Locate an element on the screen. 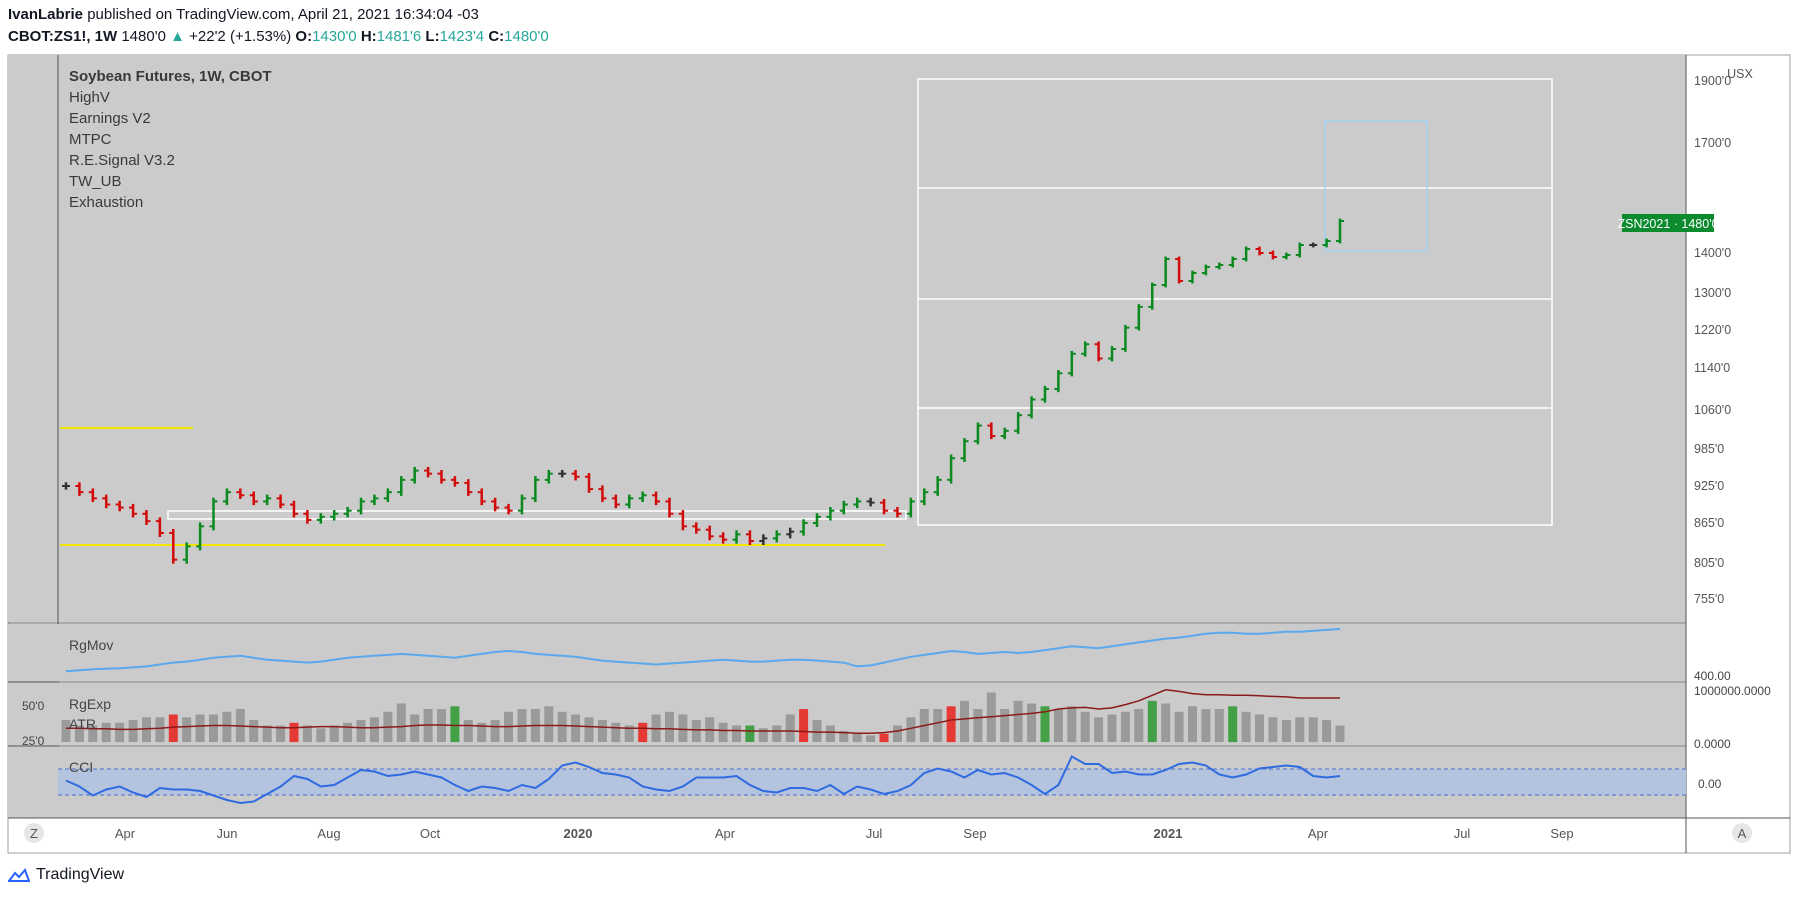 The width and height of the screenshot is (1805, 899). x-tick-label: Jun is located at coordinates (227, 833).